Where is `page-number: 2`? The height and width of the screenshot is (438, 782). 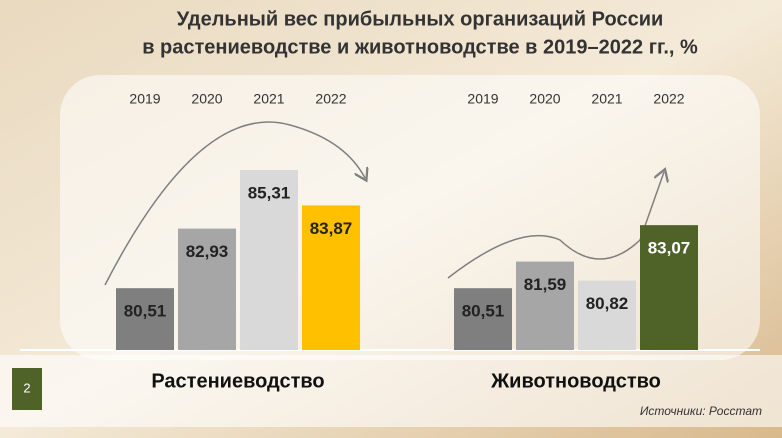 page-number: 2 is located at coordinates (26, 387).